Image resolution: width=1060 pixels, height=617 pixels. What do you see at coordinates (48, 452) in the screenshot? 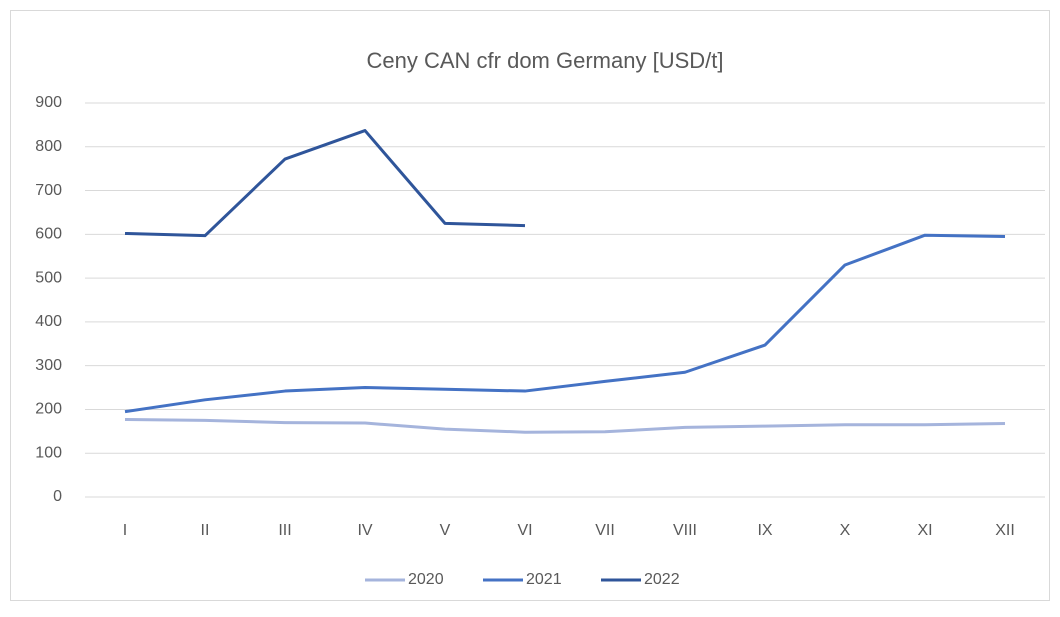
I see `y-tick-label: 100` at bounding box center [48, 452].